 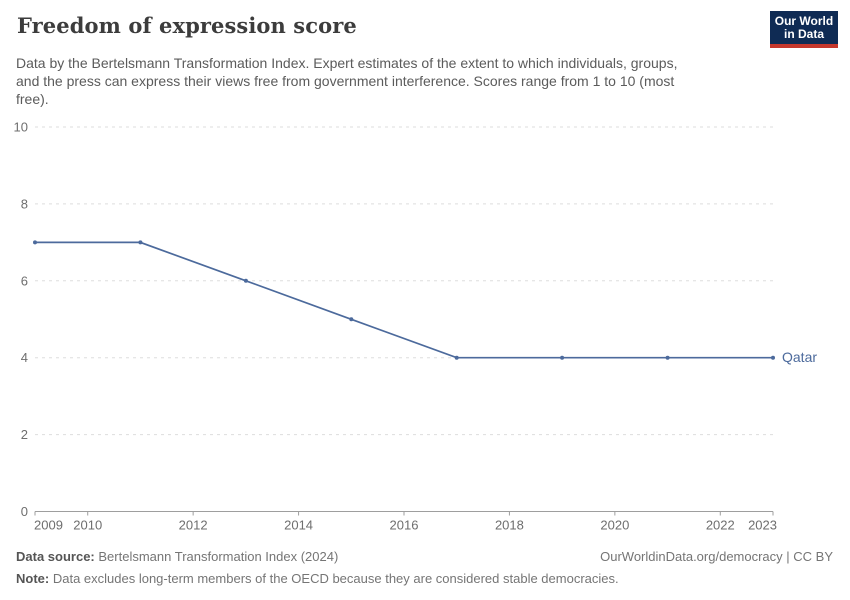 I want to click on data-point-qatar-2017, so click(x=456, y=357).